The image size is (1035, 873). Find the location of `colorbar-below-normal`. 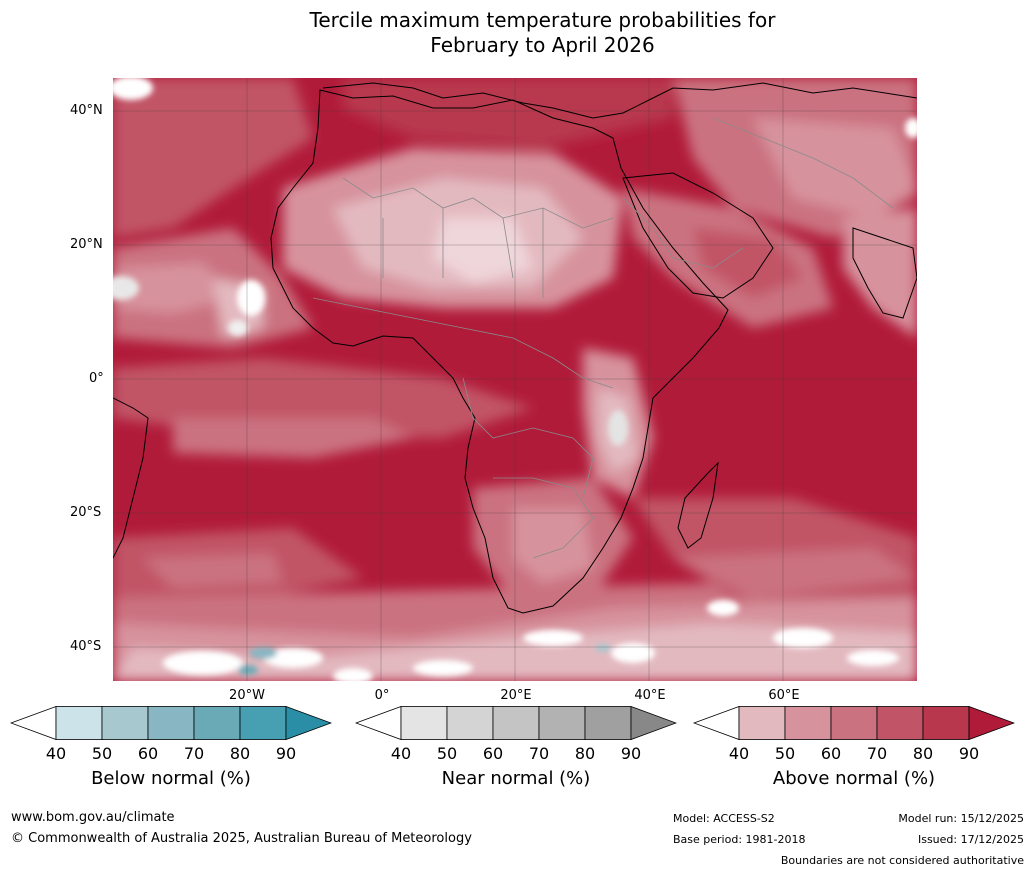

colorbar-below-normal is located at coordinates (171, 723).